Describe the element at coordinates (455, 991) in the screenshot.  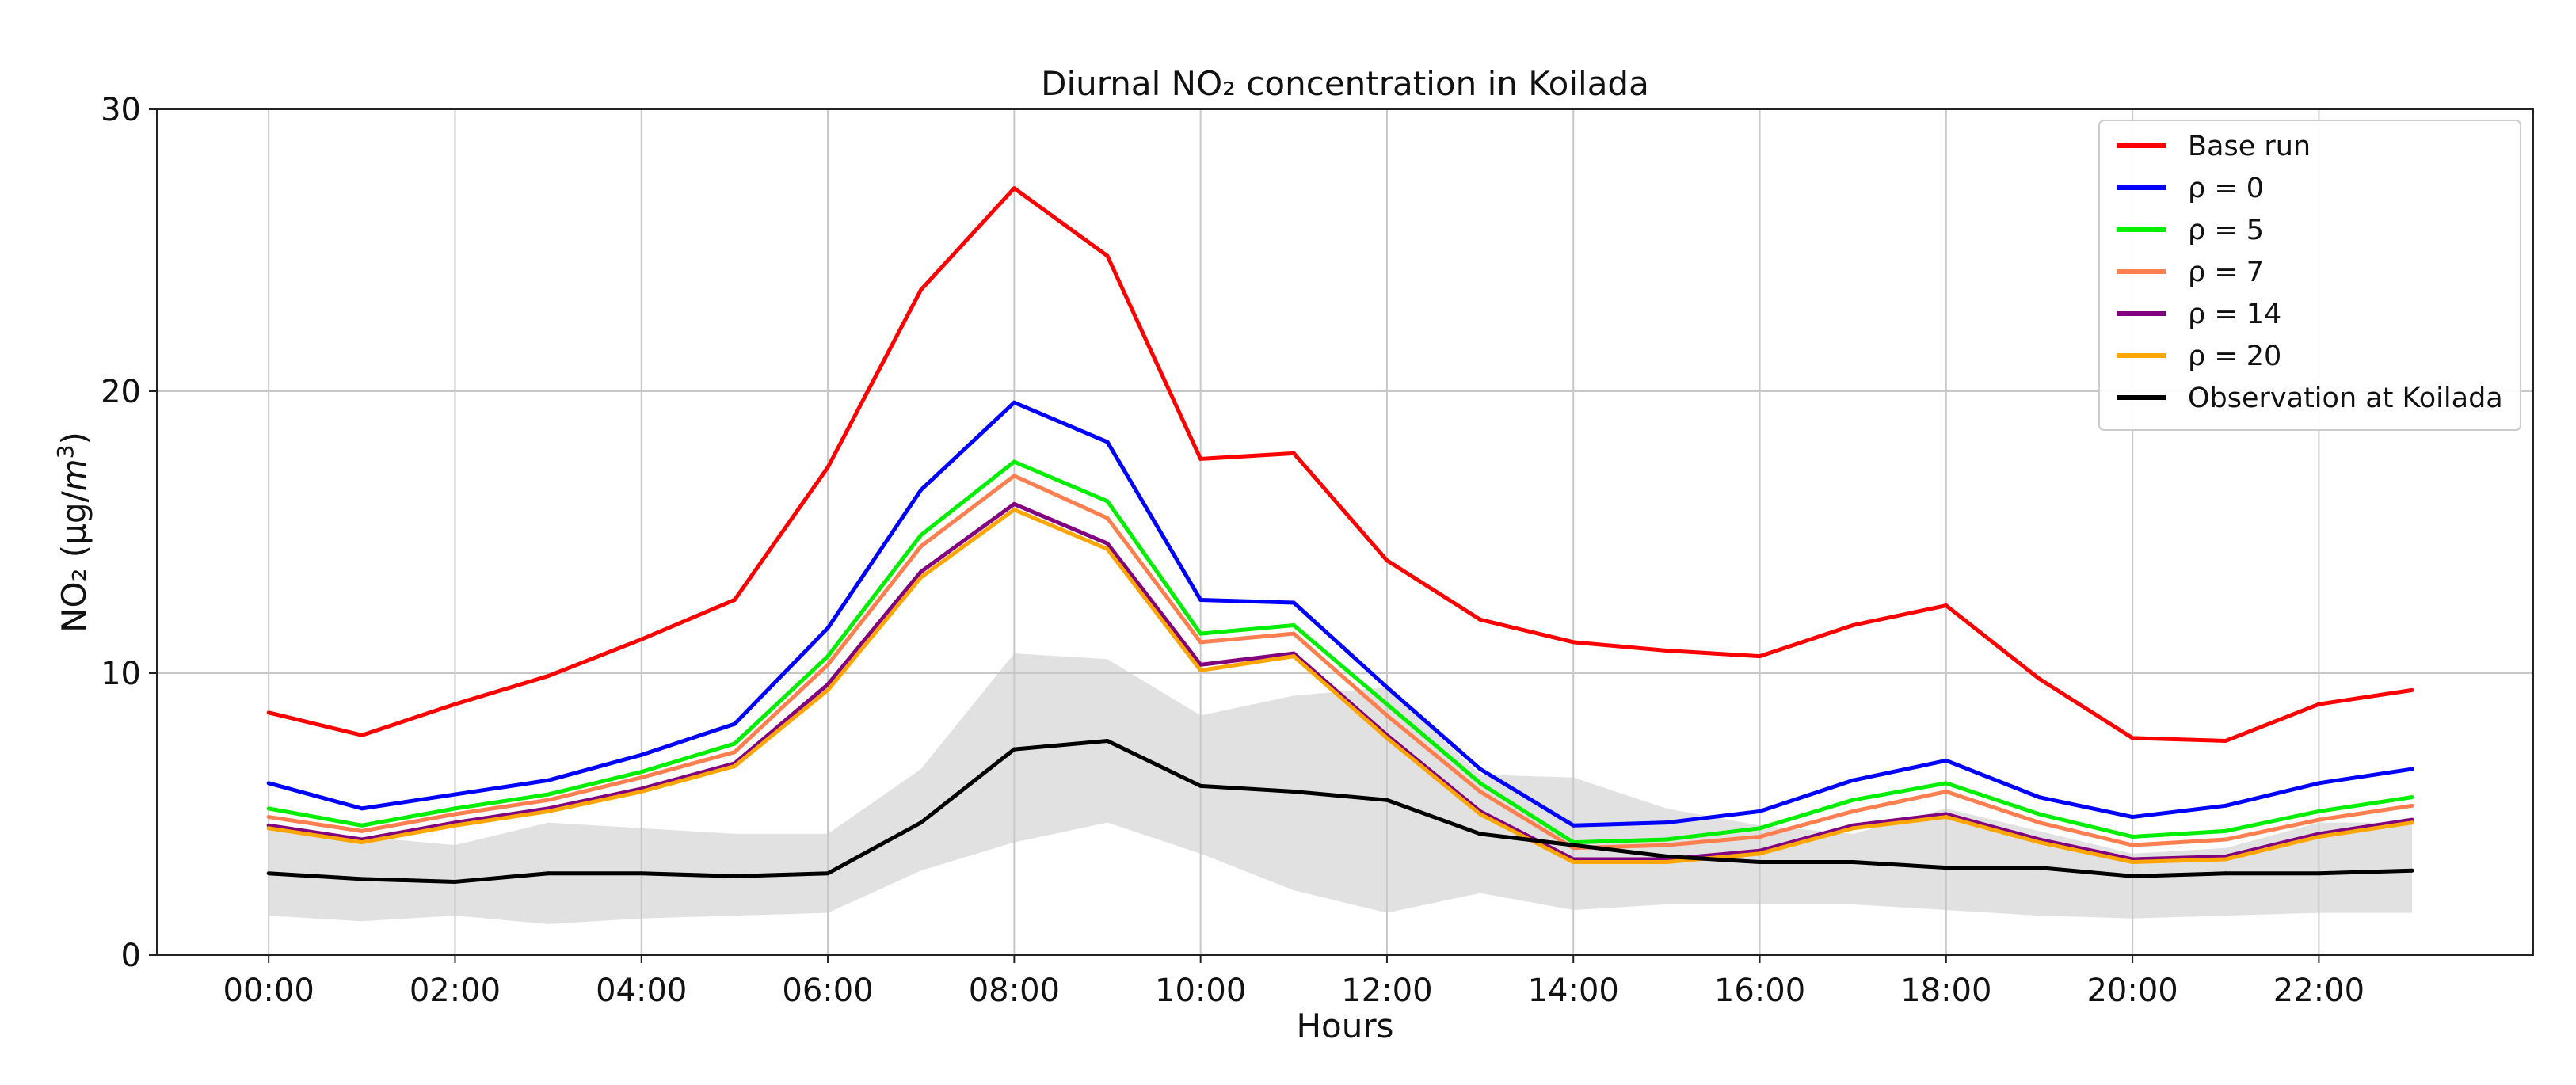
I see `x-tick-label: 02:00` at that location.